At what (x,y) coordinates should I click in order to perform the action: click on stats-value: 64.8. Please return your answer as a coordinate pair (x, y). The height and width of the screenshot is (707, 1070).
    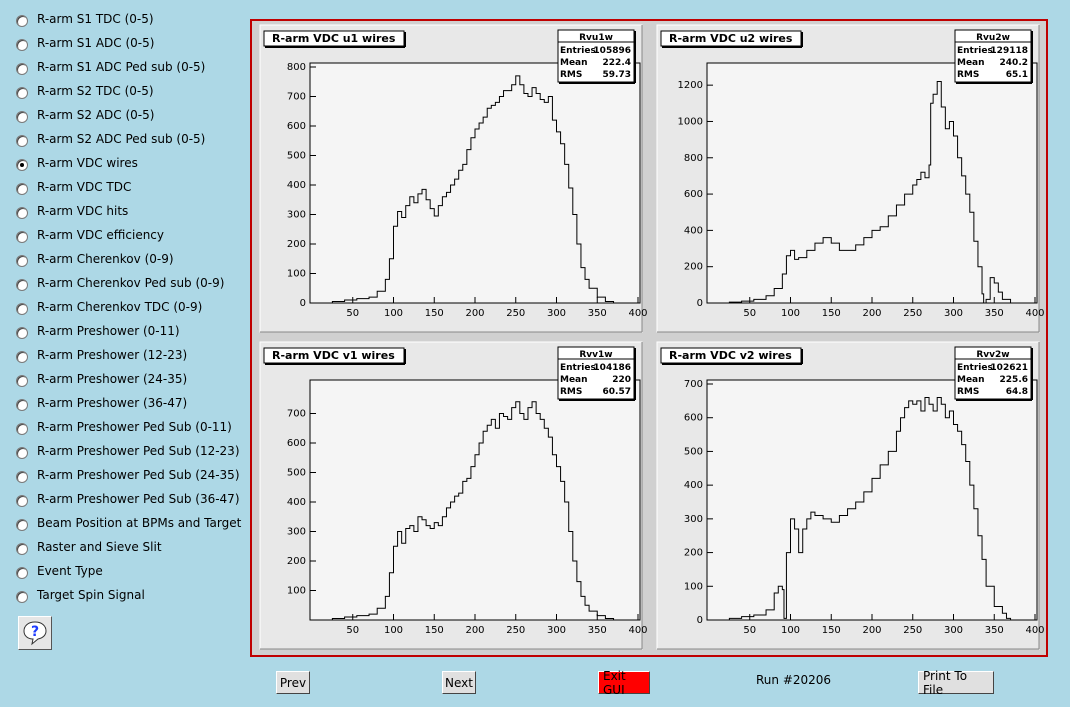
    Looking at the image, I should click on (1017, 392).